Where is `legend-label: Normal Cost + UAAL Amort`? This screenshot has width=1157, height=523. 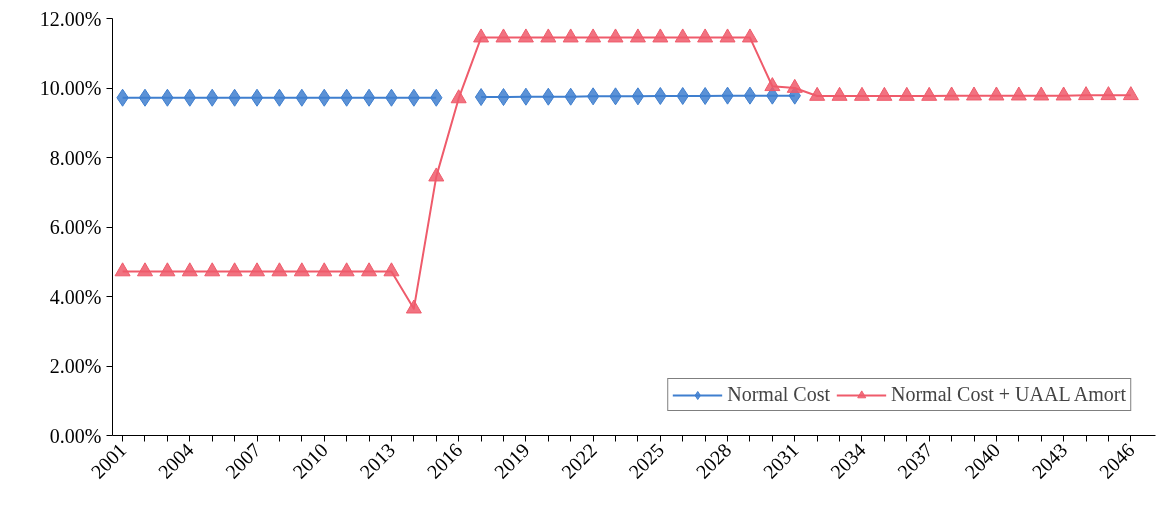
legend-label: Normal Cost + UAAL Amort is located at coordinates (1008, 394).